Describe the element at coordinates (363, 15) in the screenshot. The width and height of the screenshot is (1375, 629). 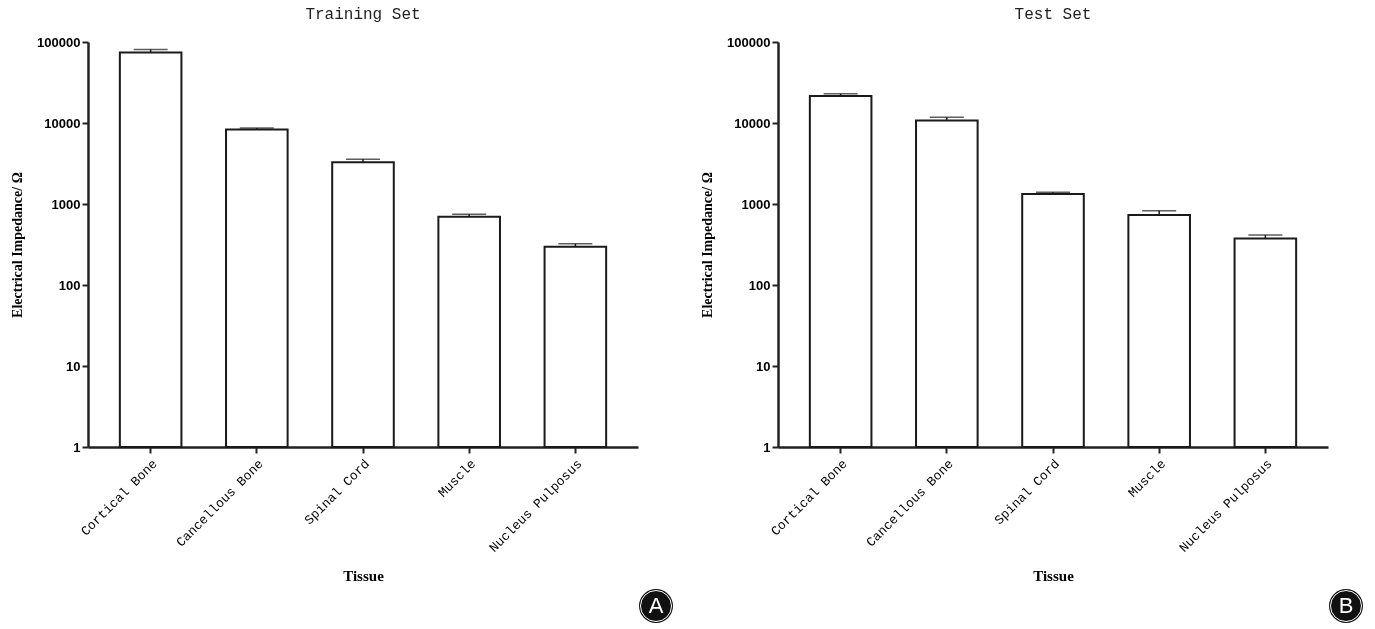
I see `chart-title: Training Set` at that location.